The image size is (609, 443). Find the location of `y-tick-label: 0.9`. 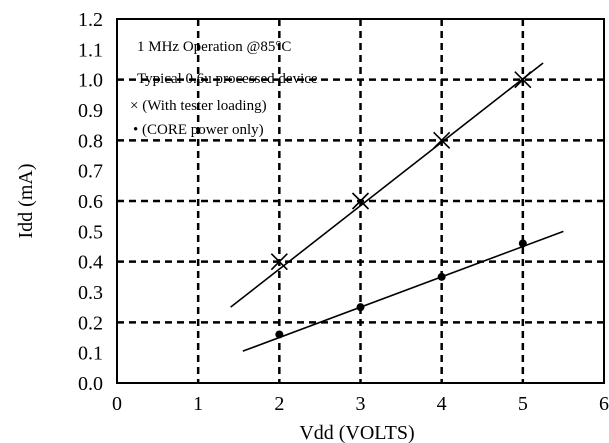

y-tick-label: 0.9 is located at coordinates (90, 111).